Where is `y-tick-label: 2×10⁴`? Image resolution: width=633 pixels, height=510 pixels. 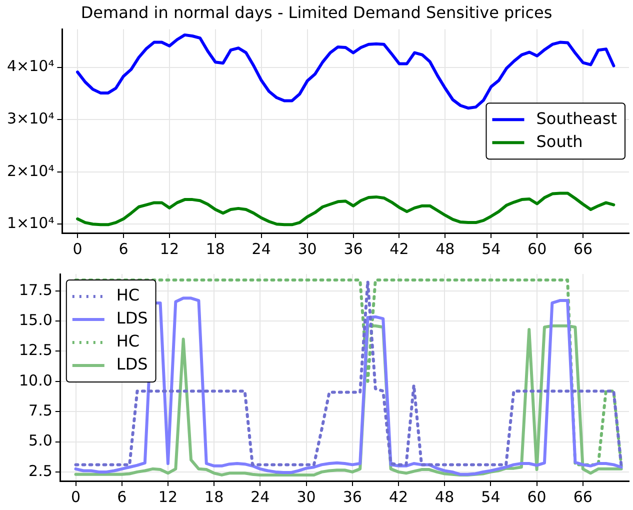 y-tick-label: 2×10⁴ is located at coordinates (30, 171).